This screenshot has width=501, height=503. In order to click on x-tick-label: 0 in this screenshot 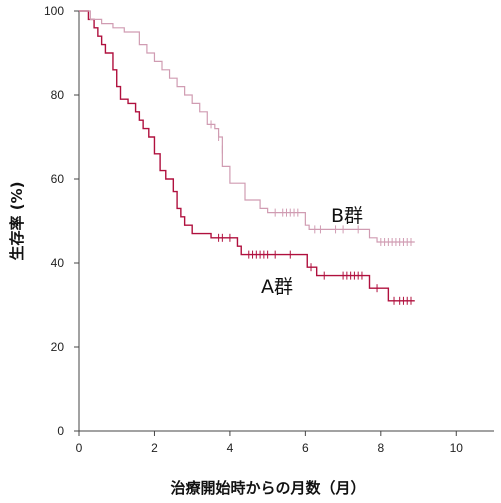, I will do `click(79, 448)`.